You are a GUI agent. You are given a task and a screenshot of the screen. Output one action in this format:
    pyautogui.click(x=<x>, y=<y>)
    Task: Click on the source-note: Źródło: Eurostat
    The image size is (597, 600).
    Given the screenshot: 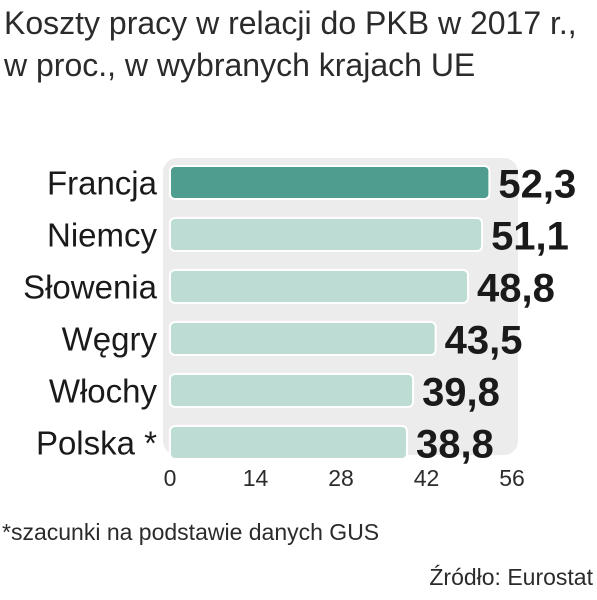 What is the action you would take?
    pyautogui.click(x=511, y=577)
    